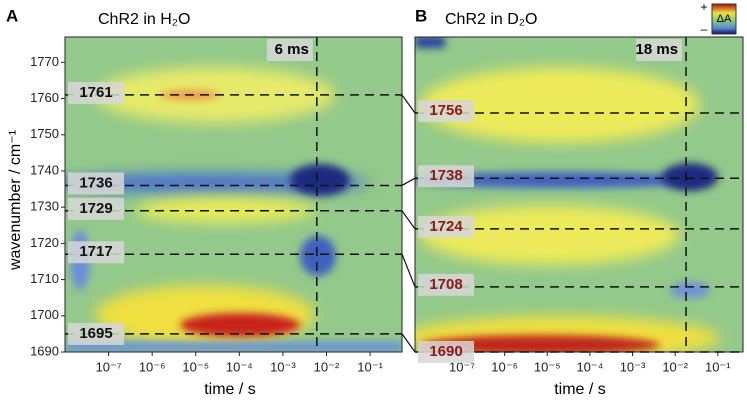  I want to click on marker-label: 6 ms, so click(292, 49).